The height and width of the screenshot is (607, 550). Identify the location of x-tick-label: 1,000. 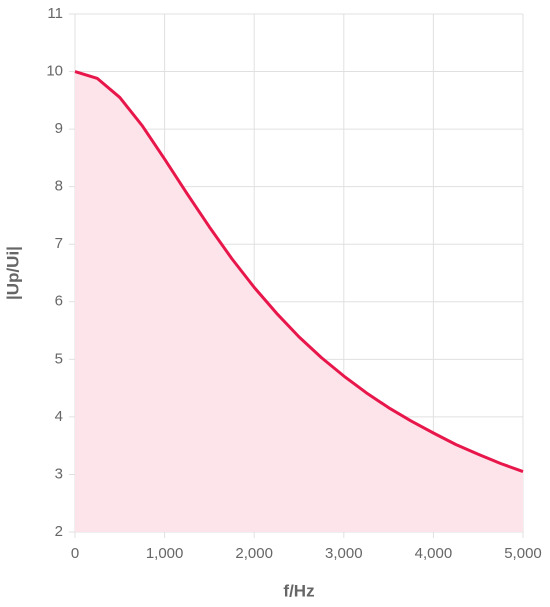
(165, 553).